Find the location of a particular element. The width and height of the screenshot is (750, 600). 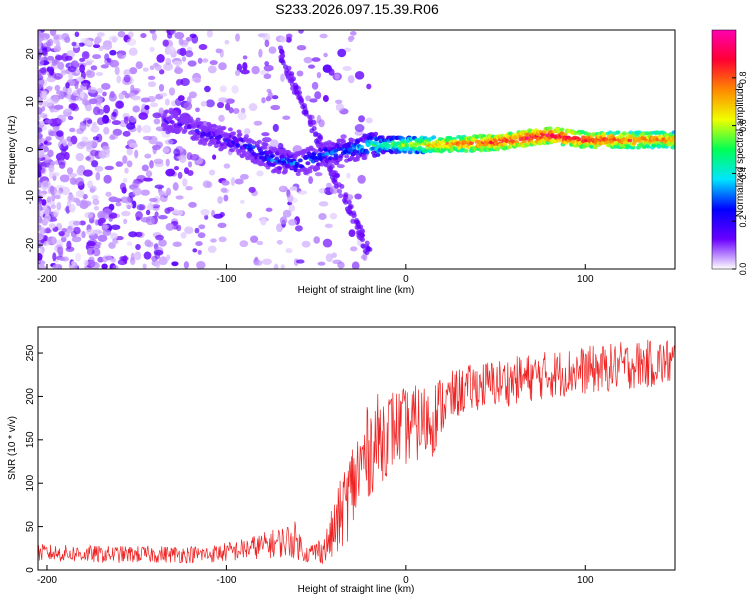

y-tick-label: 0 is located at coordinates (30, 149).